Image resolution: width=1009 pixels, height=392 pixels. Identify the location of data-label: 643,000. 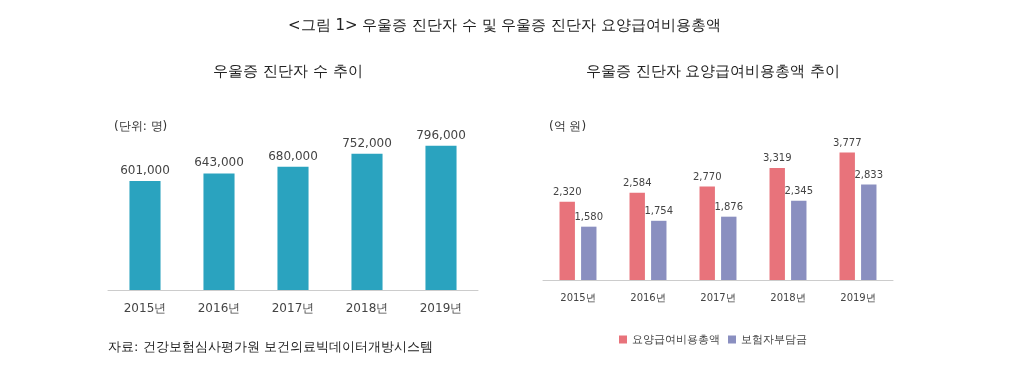
(219, 162).